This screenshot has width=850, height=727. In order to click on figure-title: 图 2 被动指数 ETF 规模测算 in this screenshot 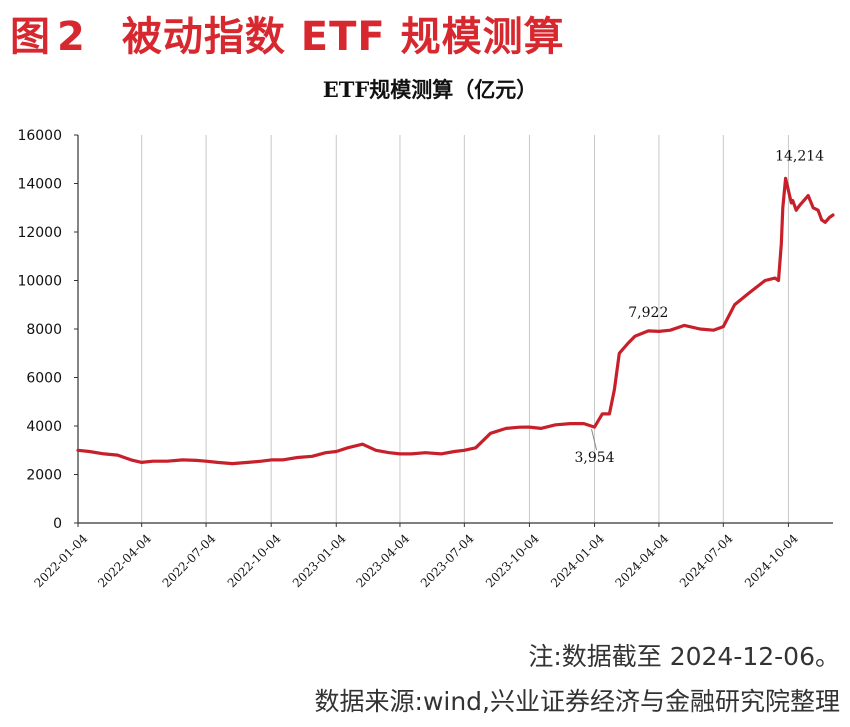, I will do `click(287, 33)`.